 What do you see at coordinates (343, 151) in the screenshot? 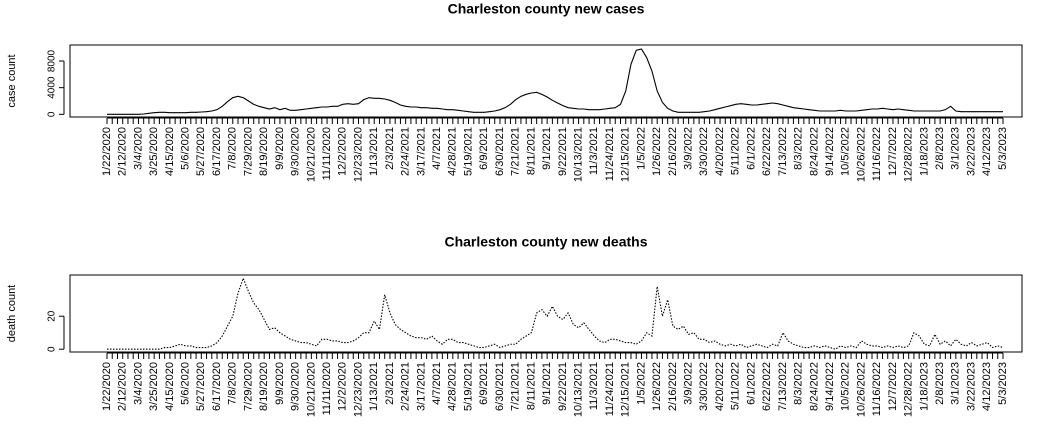
I see `x-tick-label: 12/2/2020` at bounding box center [343, 151].